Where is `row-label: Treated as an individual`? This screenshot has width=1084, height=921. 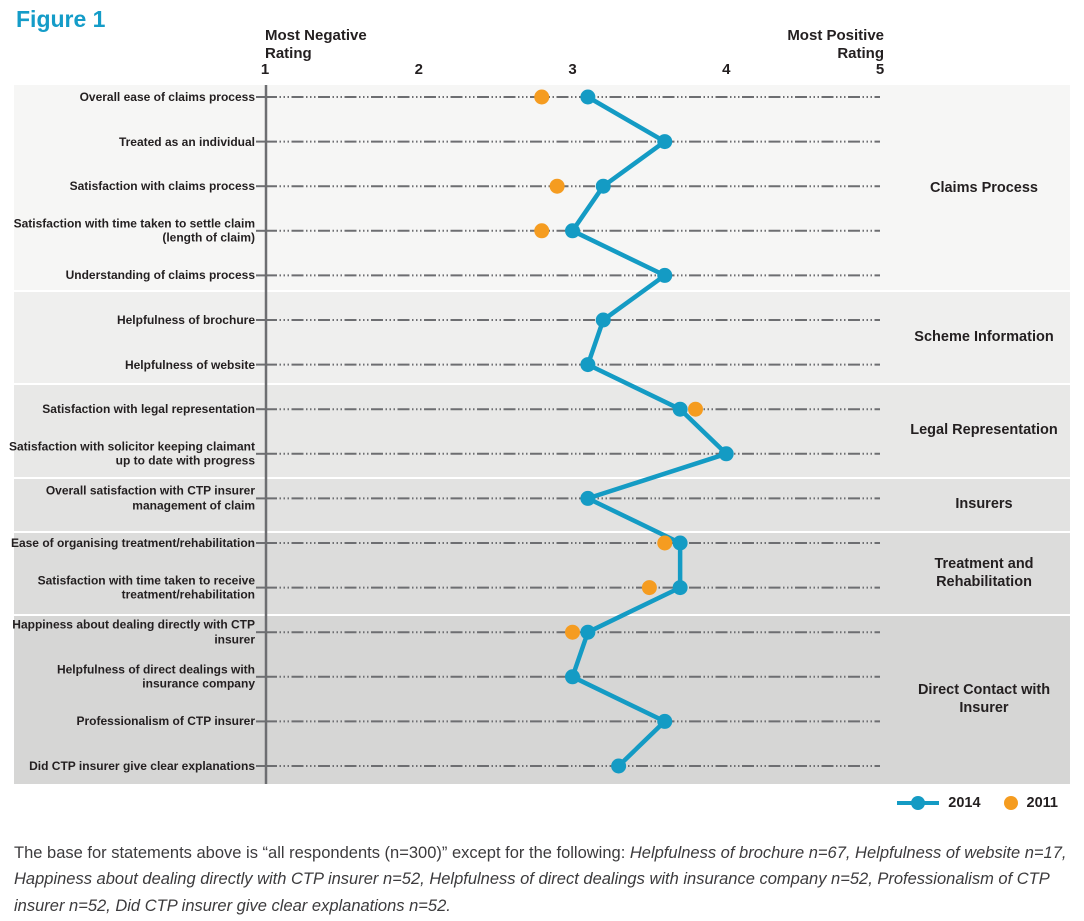 row-label: Treated as an individual is located at coordinates (186, 141).